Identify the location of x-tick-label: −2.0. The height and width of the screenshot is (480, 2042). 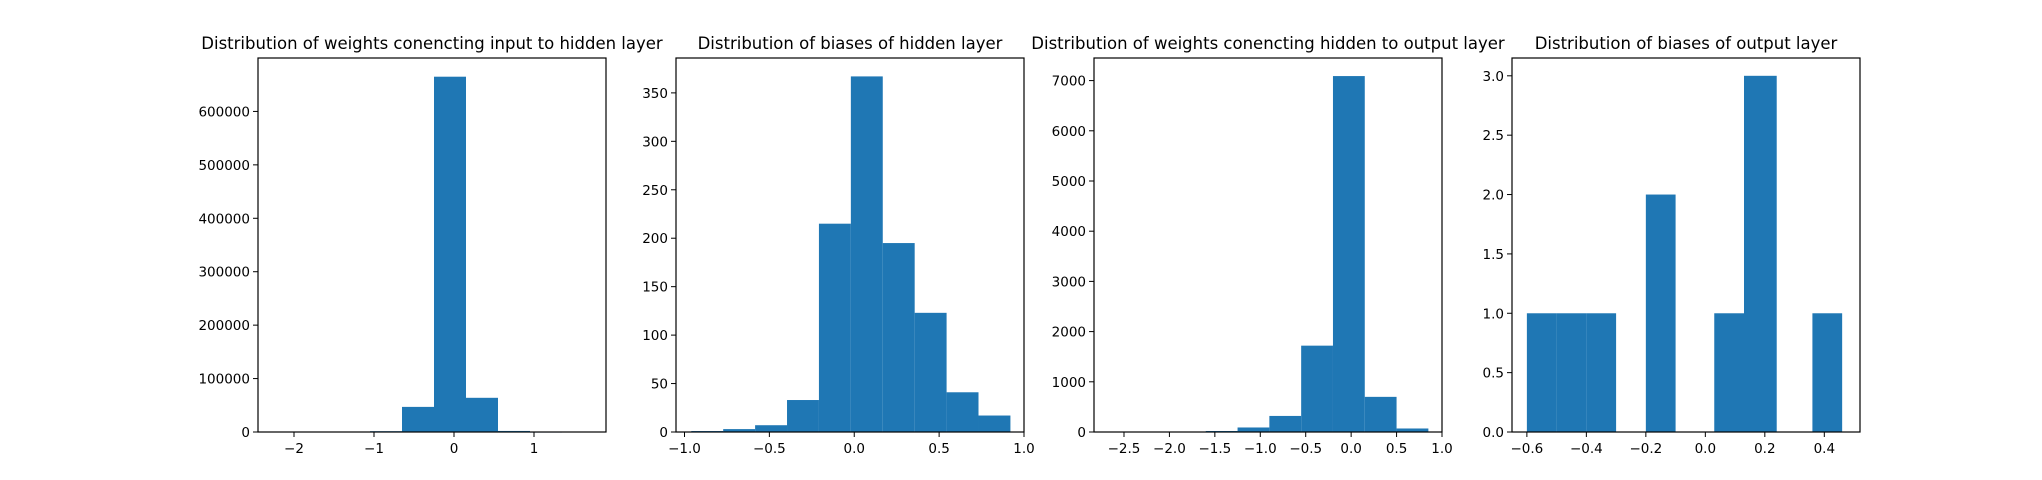
(1169, 449).